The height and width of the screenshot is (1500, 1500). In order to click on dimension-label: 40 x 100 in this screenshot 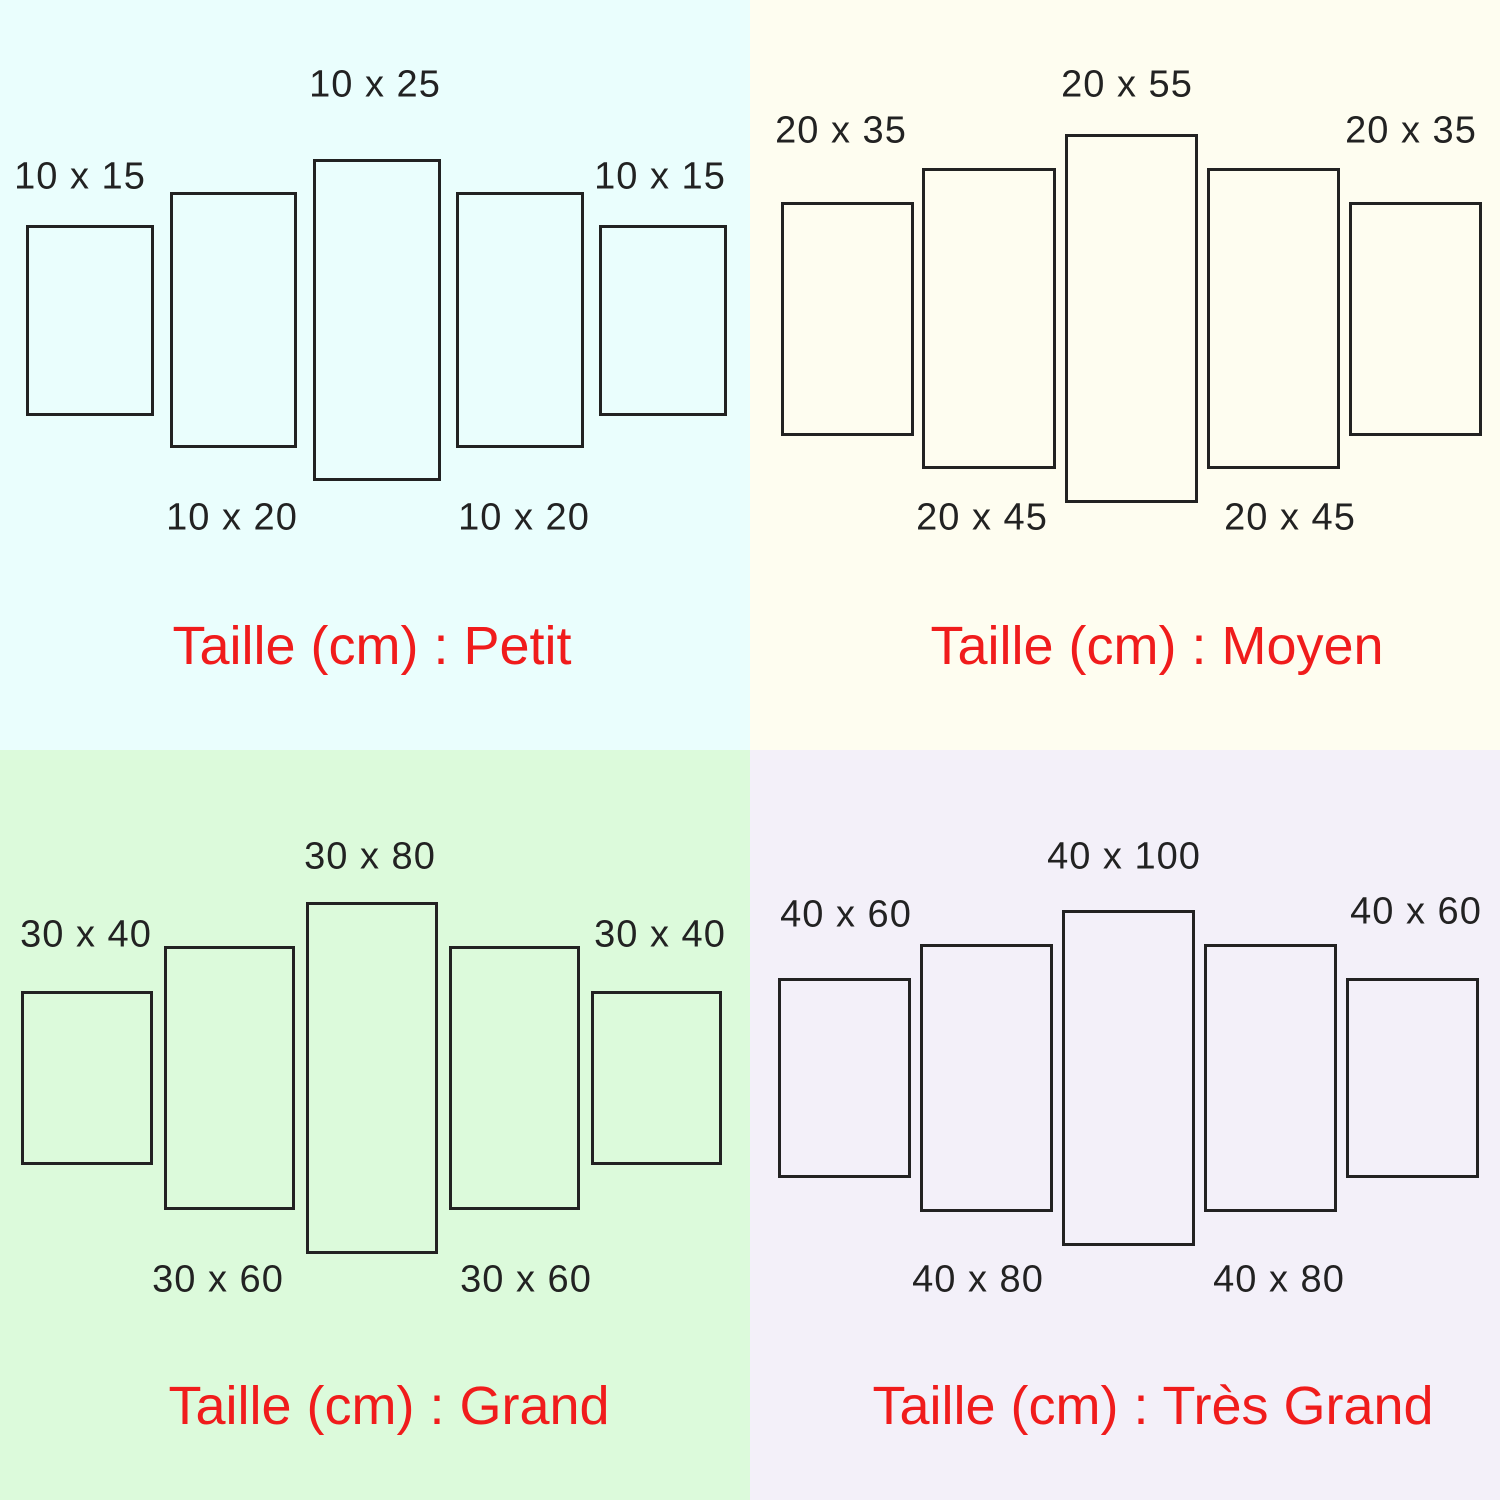, I will do `click(1124, 856)`.